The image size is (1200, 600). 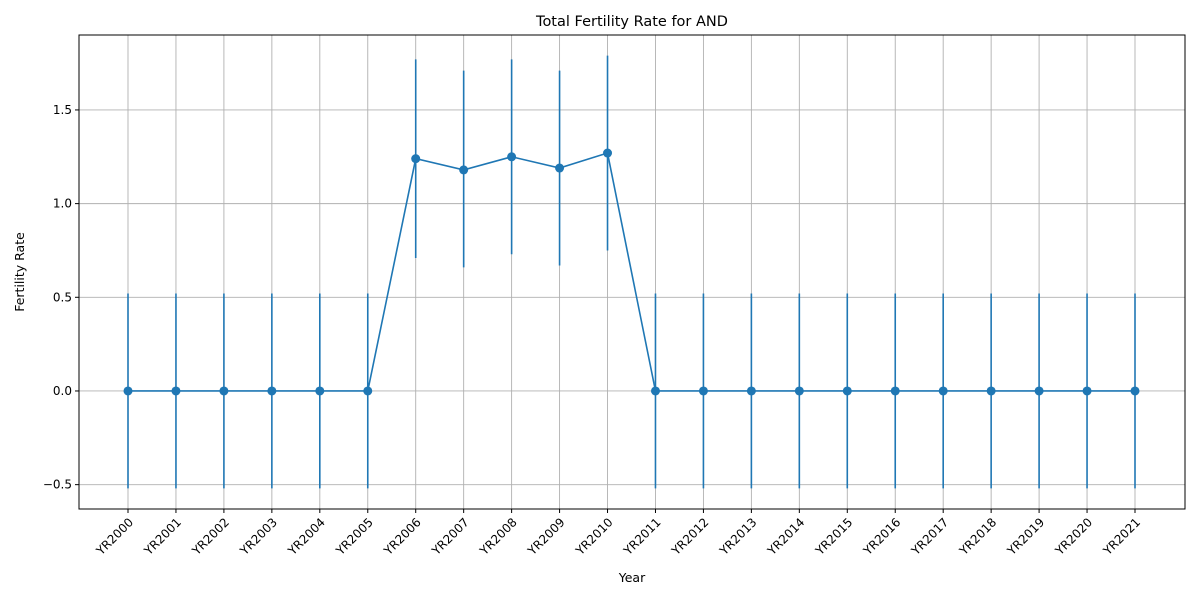 I want to click on x-tick-label: YR2017, so click(x=929, y=536).